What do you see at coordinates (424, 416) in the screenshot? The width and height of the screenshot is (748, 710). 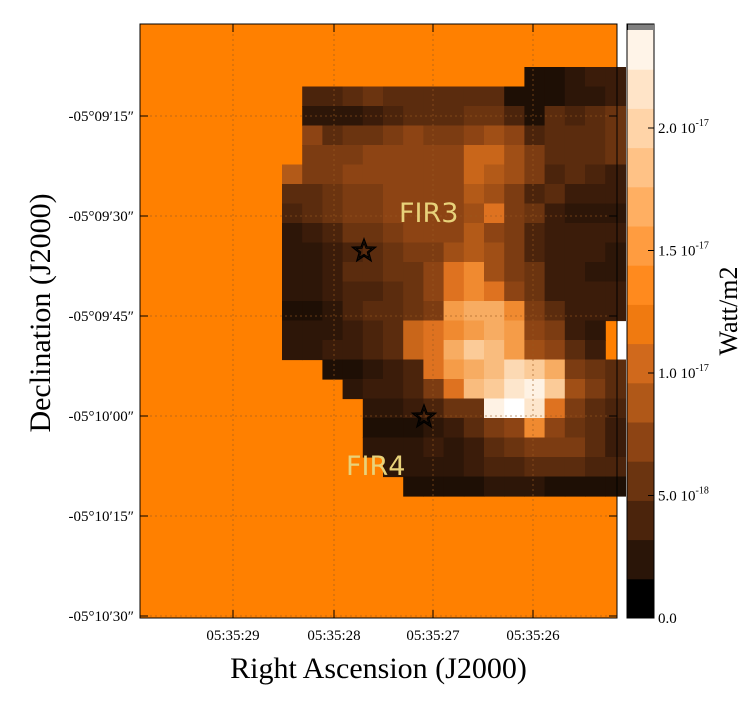 I see `star-marker-inner` at bounding box center [424, 416].